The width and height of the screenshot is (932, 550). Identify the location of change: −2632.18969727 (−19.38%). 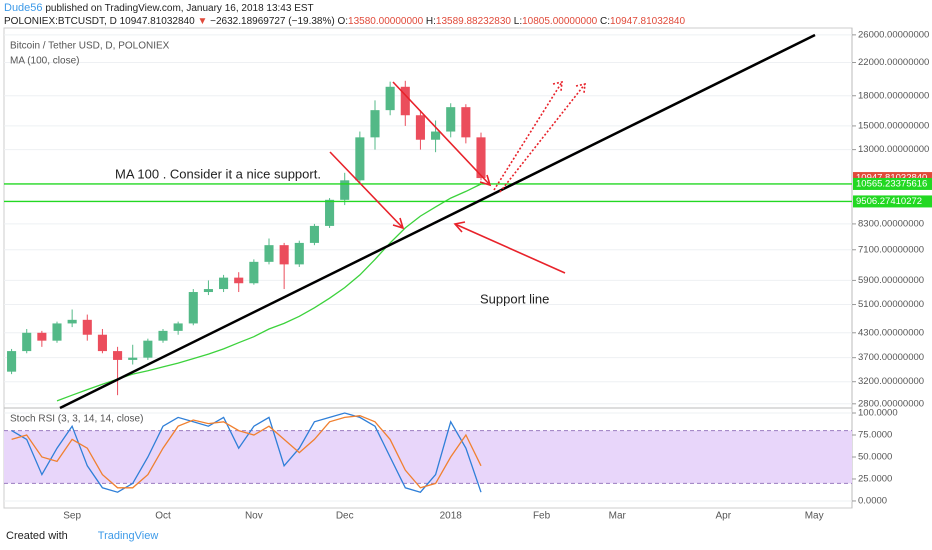
(272, 21).